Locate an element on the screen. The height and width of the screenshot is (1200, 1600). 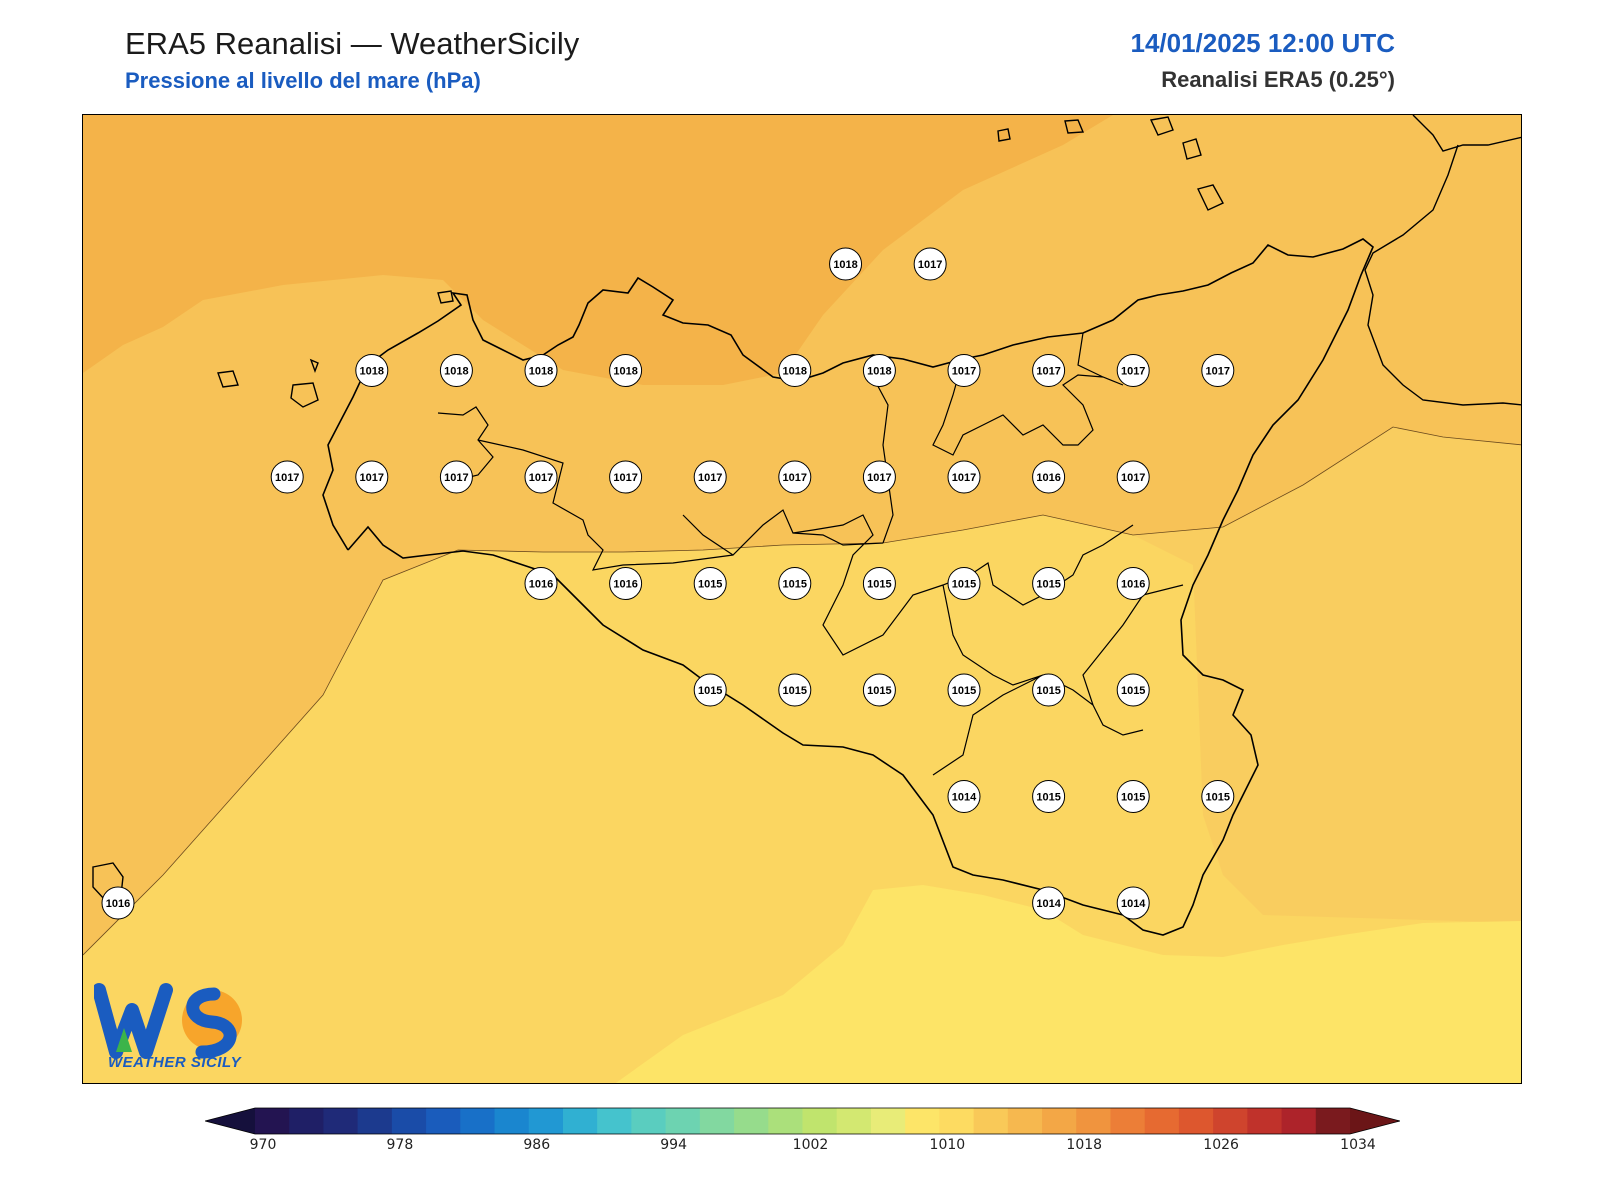
colorbar-tick-label: 1018 is located at coordinates (1084, 1145).